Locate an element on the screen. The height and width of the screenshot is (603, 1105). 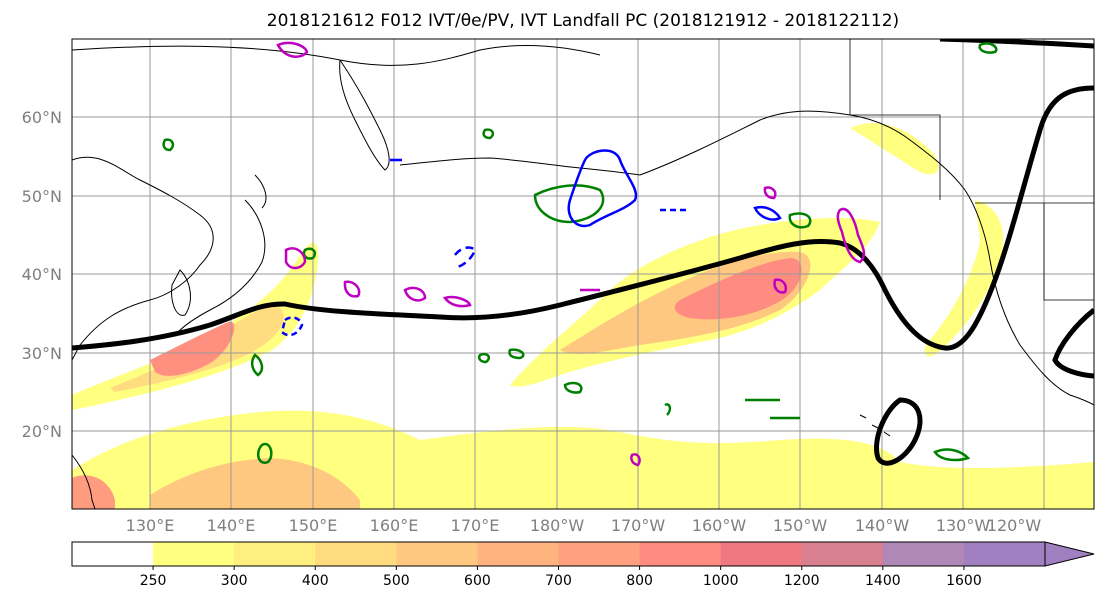
lon-label-160e: 160°E is located at coordinates (394, 525).